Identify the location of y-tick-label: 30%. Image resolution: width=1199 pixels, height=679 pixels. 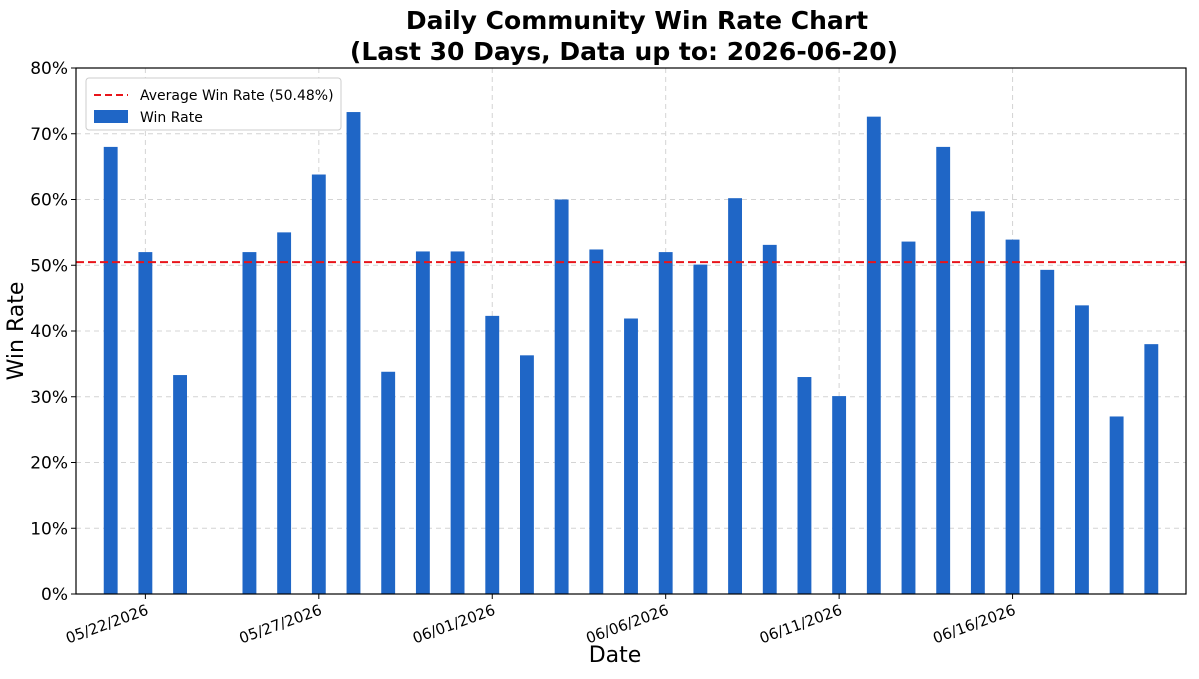
(49, 398).